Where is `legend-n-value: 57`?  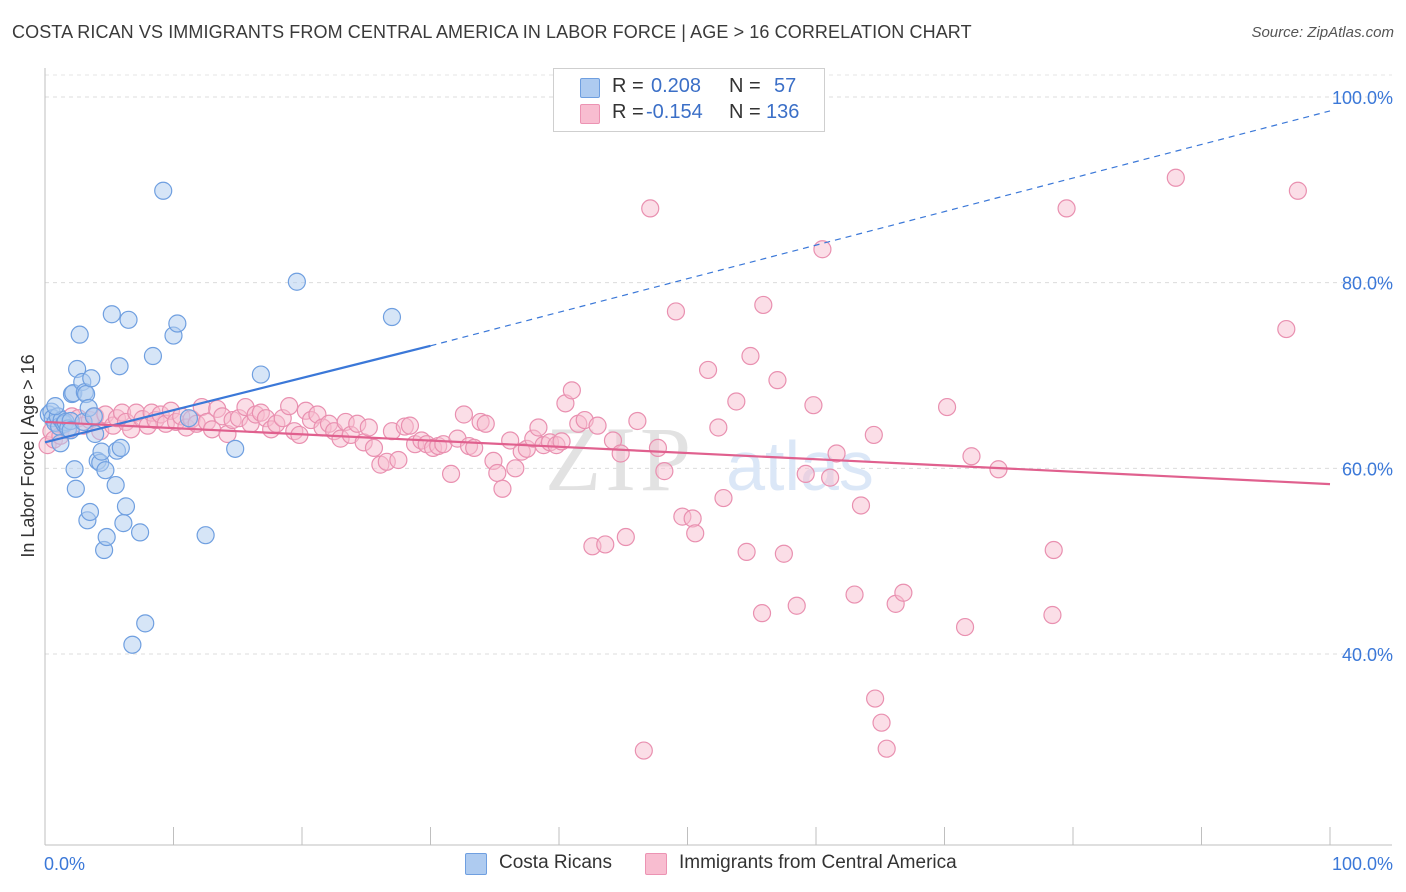 legend-n-value: 57 is located at coordinates (785, 86).